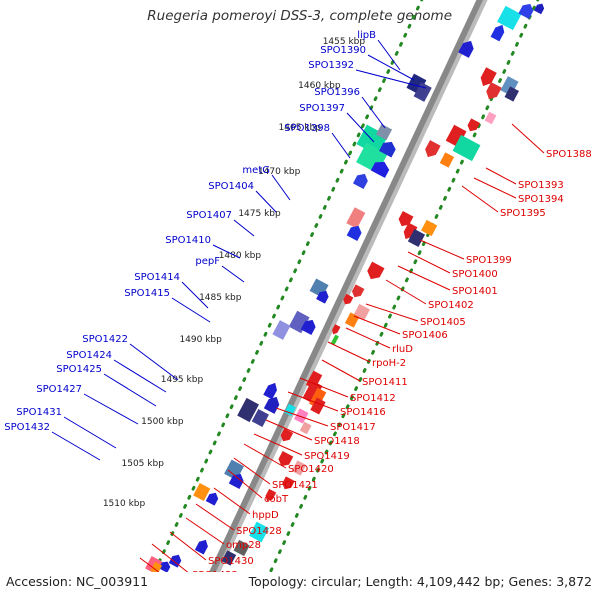 The width and height of the screenshot is (600, 600). I want to click on gene-label: SPO1399, so click(489, 260).